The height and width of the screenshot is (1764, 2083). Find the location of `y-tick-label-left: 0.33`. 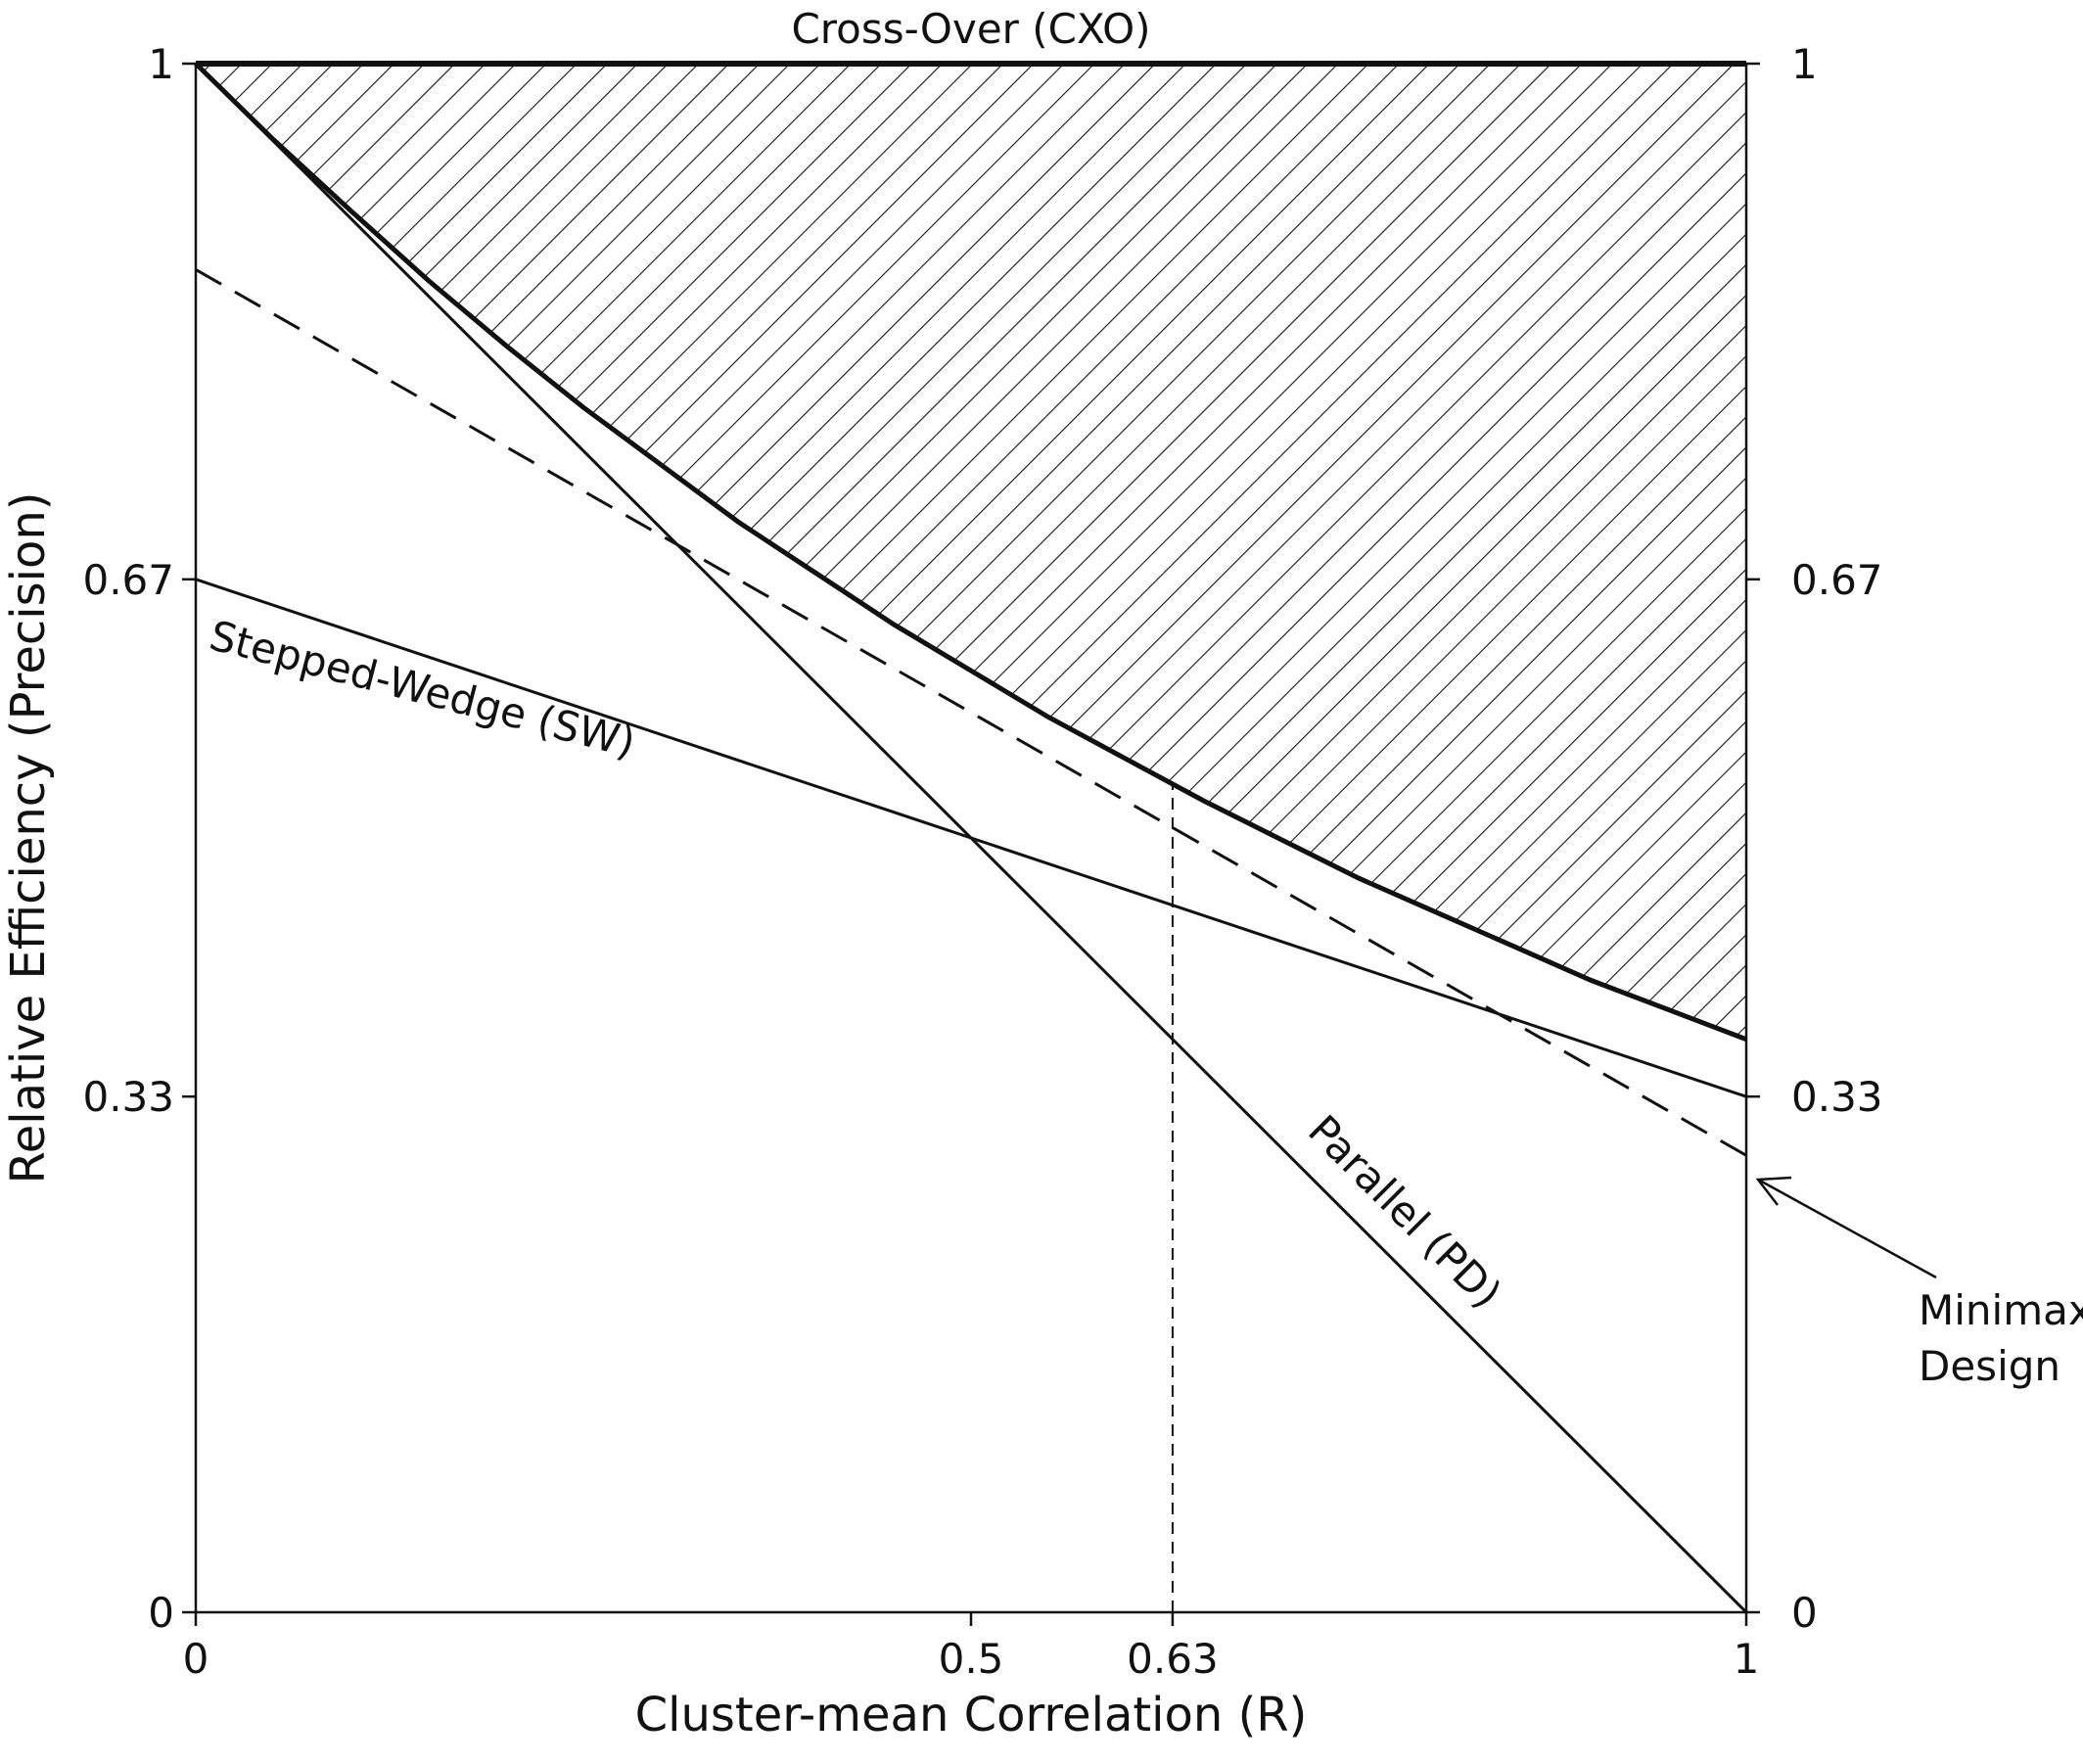

y-tick-label-left: 0.33 is located at coordinates (128, 1097).